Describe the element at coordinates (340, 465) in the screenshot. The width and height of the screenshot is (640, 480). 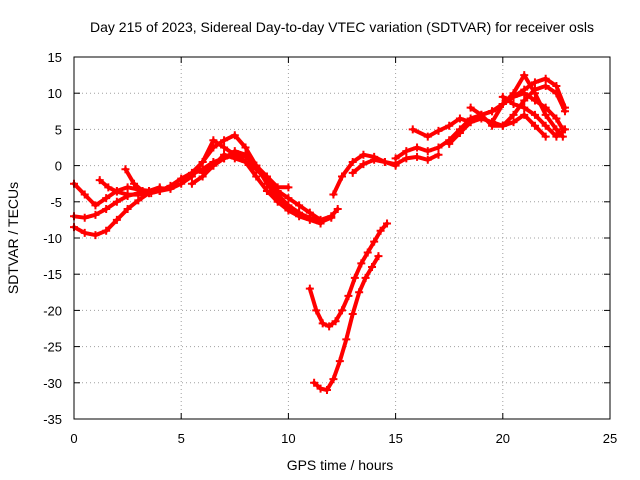
I see `x-axis-label: GPS time / hours` at that location.